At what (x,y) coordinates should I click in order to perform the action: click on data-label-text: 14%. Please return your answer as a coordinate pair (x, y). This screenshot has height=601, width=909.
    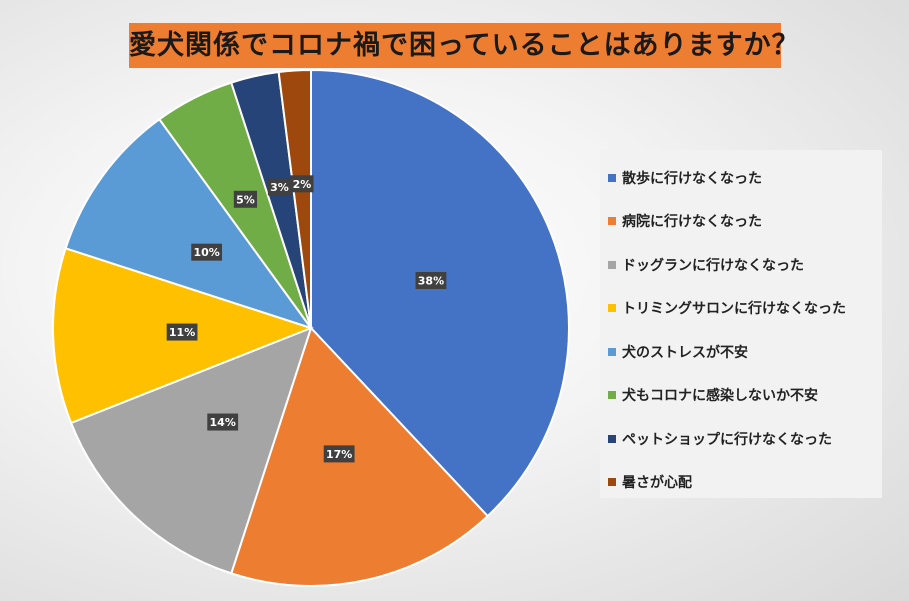
    Looking at the image, I should click on (223, 422).